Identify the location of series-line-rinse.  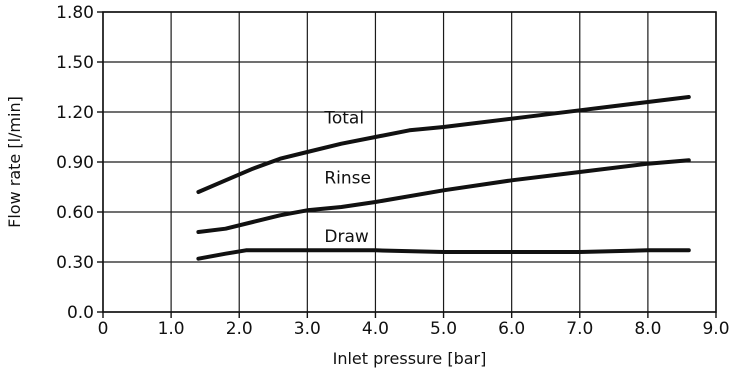
(443, 196).